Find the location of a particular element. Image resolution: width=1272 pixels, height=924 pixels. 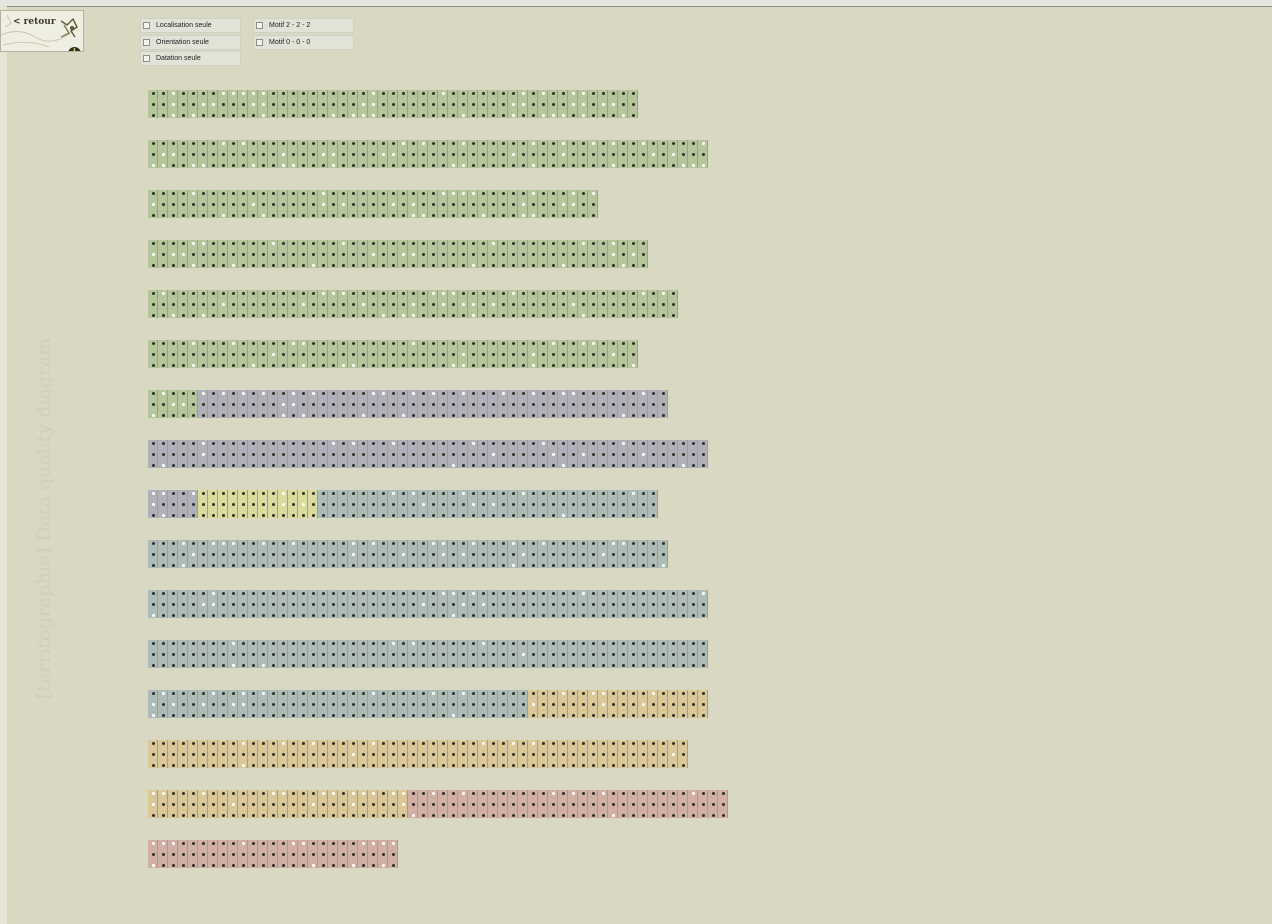

back-button: < retour i is located at coordinates (42, 31).